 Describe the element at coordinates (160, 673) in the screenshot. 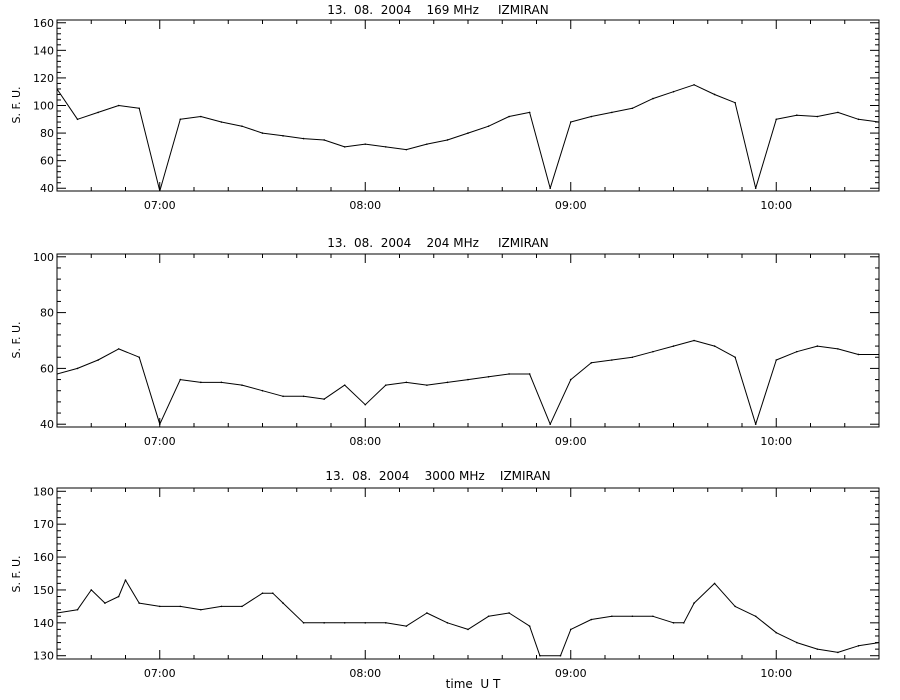

I see `x-tick-label: 07:00` at that location.